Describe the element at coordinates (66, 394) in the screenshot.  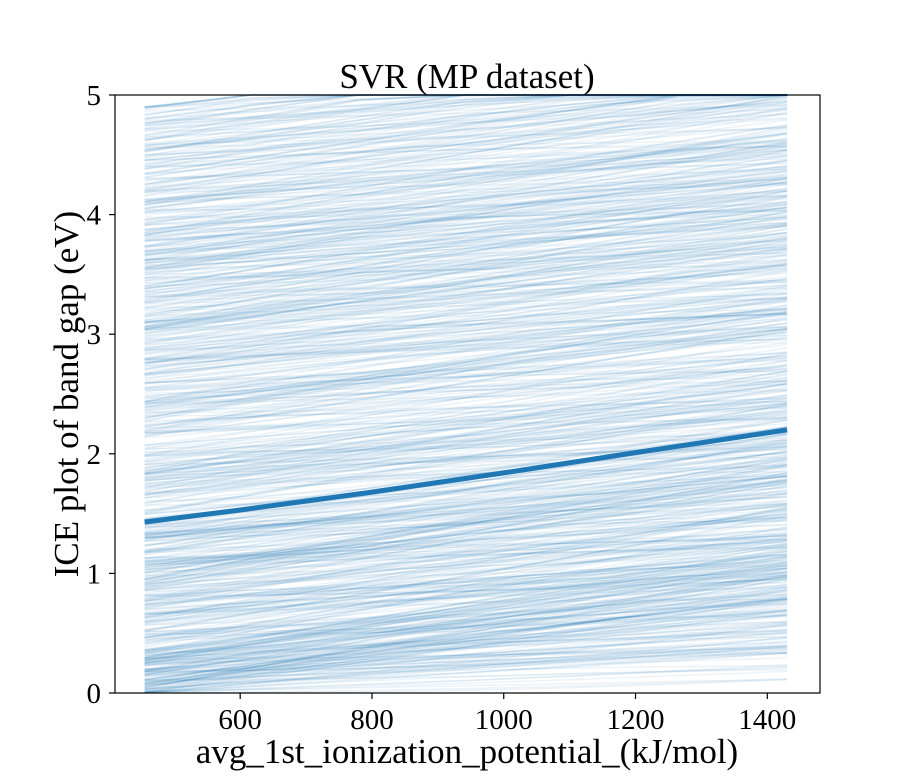
I see `y-axis-title: ICE plot of band gap (eV)` at that location.